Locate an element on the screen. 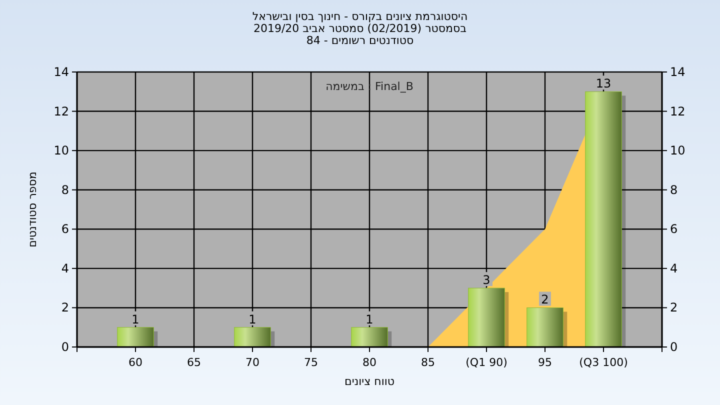  data-label: 3 is located at coordinates (486, 280).